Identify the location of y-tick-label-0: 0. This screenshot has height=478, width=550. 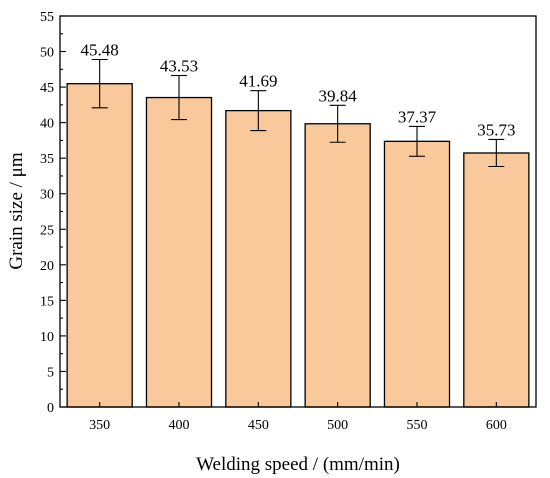
(50, 408).